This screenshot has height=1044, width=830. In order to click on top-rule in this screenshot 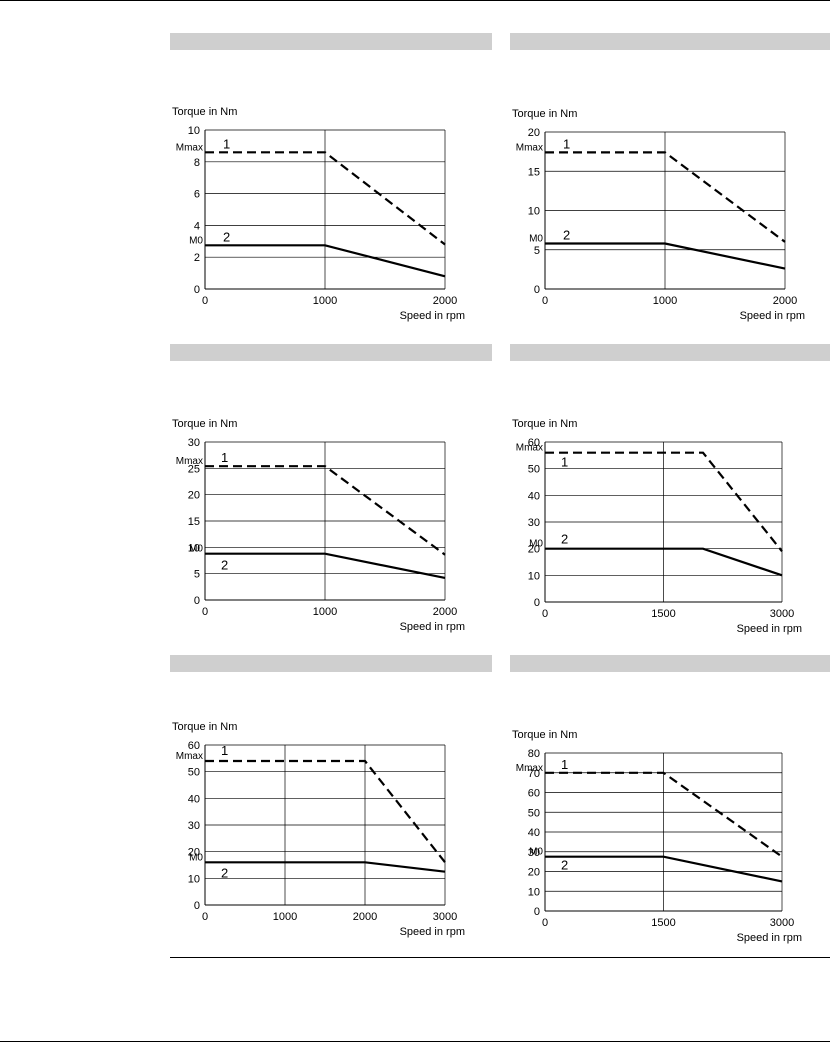, I will do `click(415, 0)`.